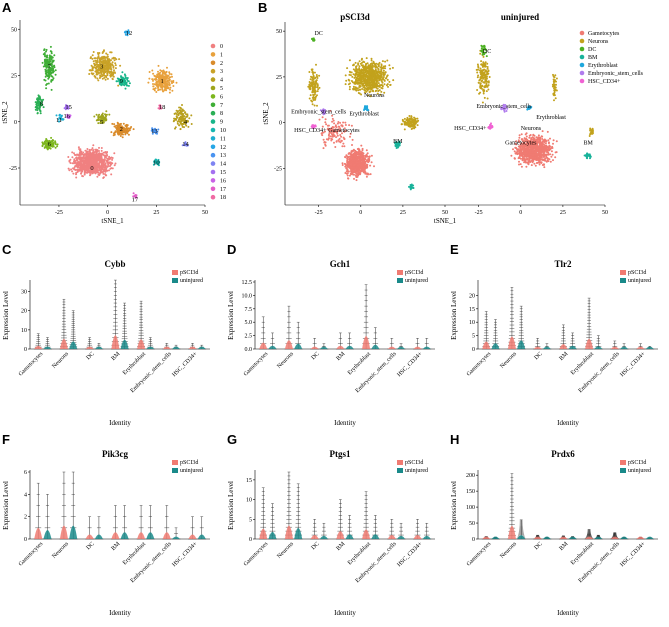  Describe the element at coordinates (223, 148) in the screenshot. I see `legend-label: 12` at that location.